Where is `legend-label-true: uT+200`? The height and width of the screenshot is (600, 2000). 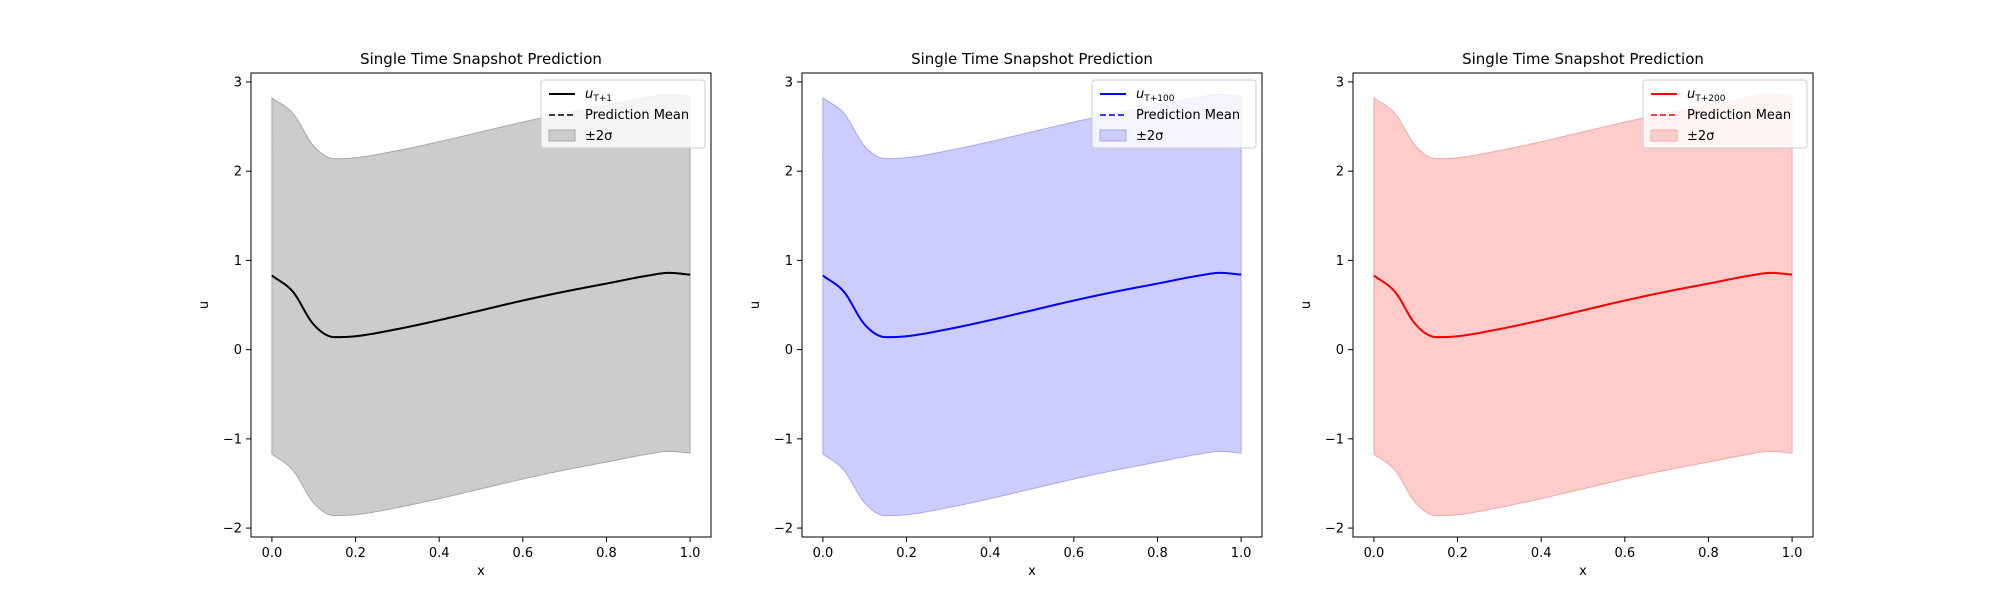
legend-label-true: uT+200 is located at coordinates (1706, 95).